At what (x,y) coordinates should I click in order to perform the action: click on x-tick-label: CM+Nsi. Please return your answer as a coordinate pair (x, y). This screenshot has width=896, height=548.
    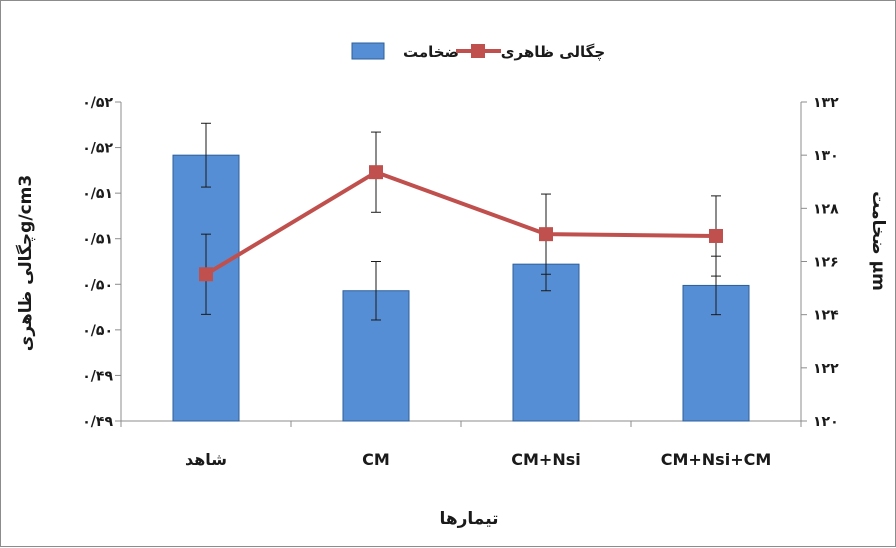
    Looking at the image, I should click on (545, 459).